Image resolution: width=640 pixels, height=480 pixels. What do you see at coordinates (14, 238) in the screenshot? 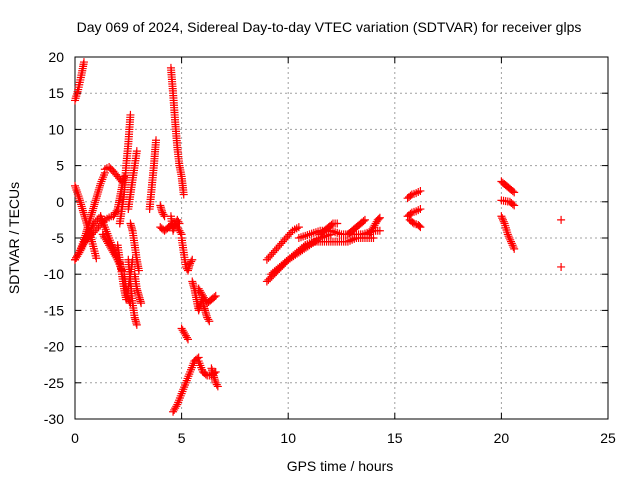
I see `y-axis-label: SDTVAR / TECUs` at bounding box center [14, 238].